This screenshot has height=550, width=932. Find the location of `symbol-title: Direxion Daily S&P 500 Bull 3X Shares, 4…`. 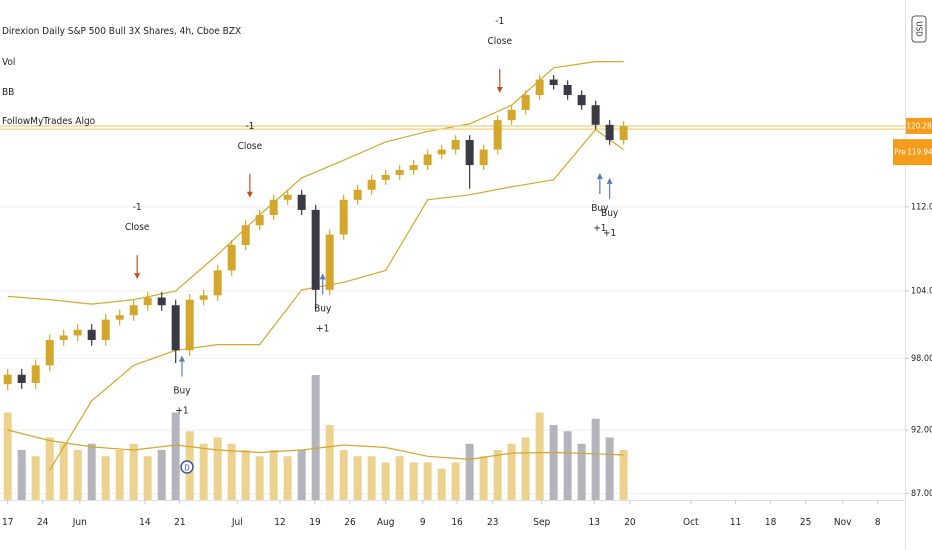

symbol-title: Direxion Daily S&P 500 Bull 3X Shares, 4… is located at coordinates (121, 31).